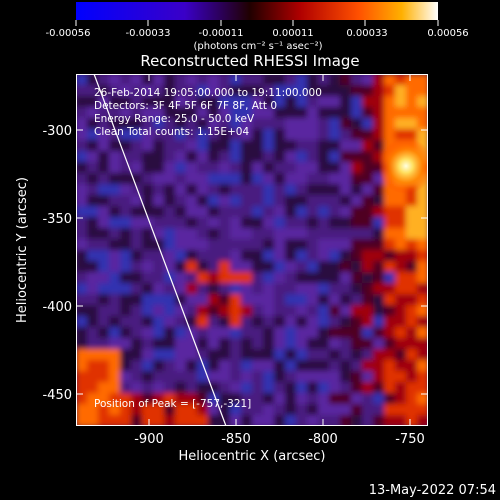 Image resolution: width=500 pixels, height=500 pixels. Describe the element at coordinates (185, 106) in the screenshot. I see `info-line: Detectors: 3F 4F 5F 6F 7F 8F, Att 0` at that location.